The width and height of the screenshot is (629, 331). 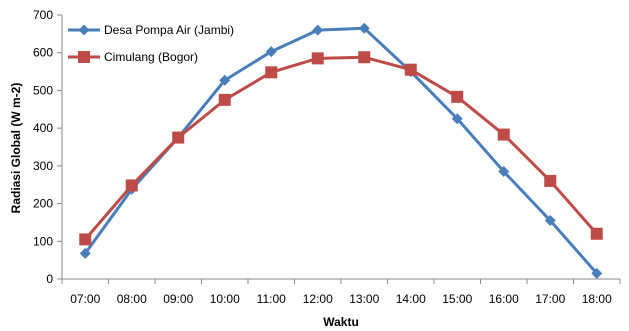 I want to click on x-tick-label: 08:00, so click(x=132, y=299).